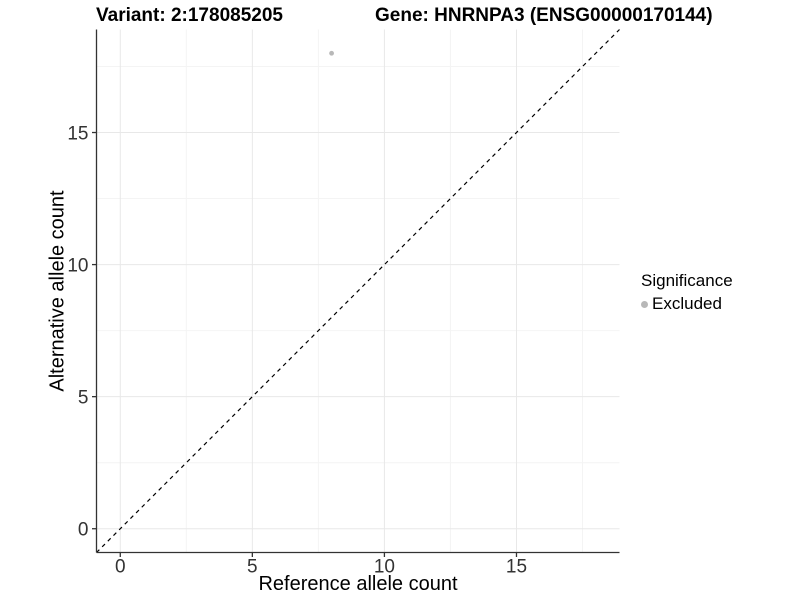  I want to click on data-point, so click(331, 53).